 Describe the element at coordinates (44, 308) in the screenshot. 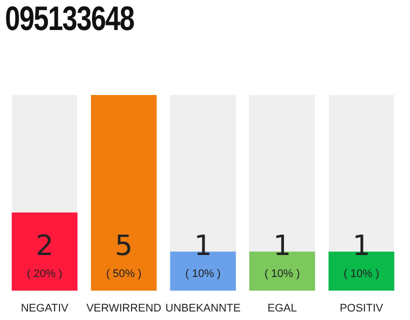

I see `x-tick-label: NEGATIV` at that location.